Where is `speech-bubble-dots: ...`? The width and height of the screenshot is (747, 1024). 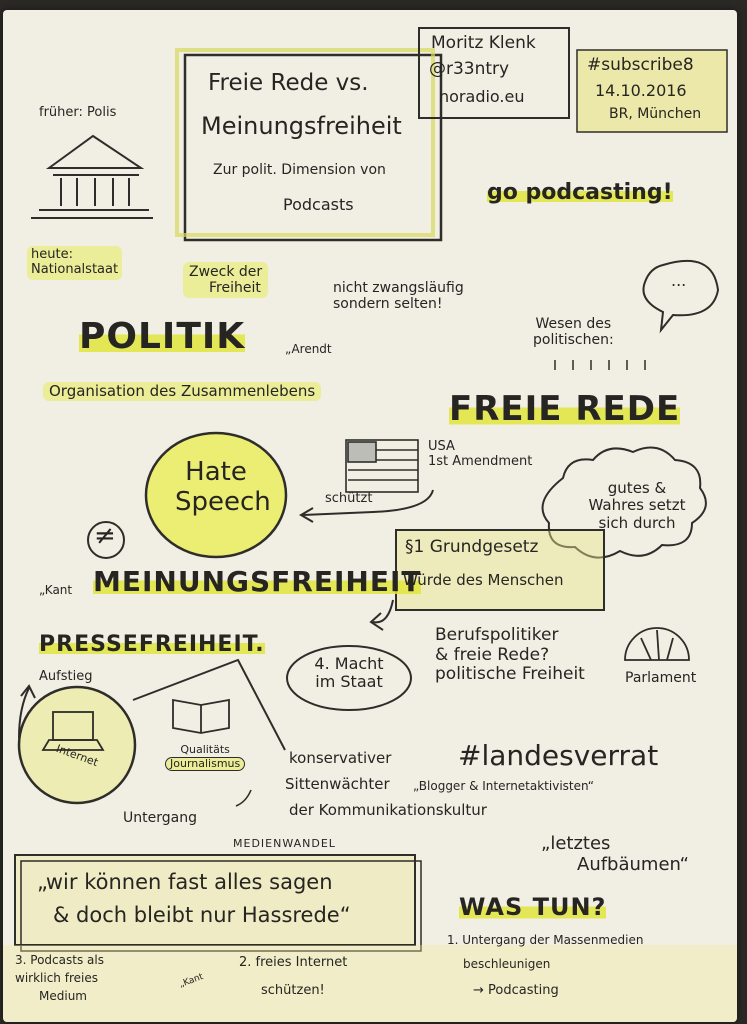 speech-bubble-dots: ... is located at coordinates (679, 280).